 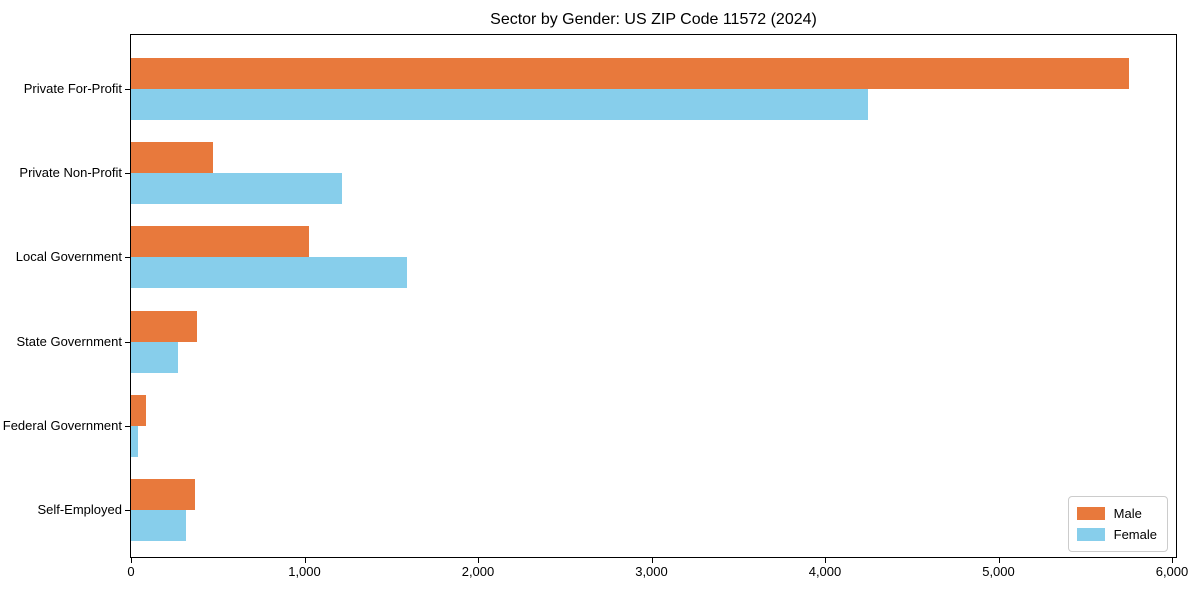 What do you see at coordinates (62, 425) in the screenshot?
I see `y-category-label: Federal Government` at bounding box center [62, 425].